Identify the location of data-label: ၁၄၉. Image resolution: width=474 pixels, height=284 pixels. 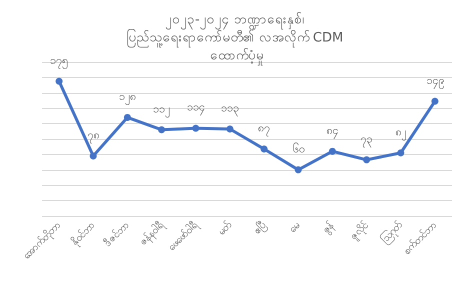
(435, 81).